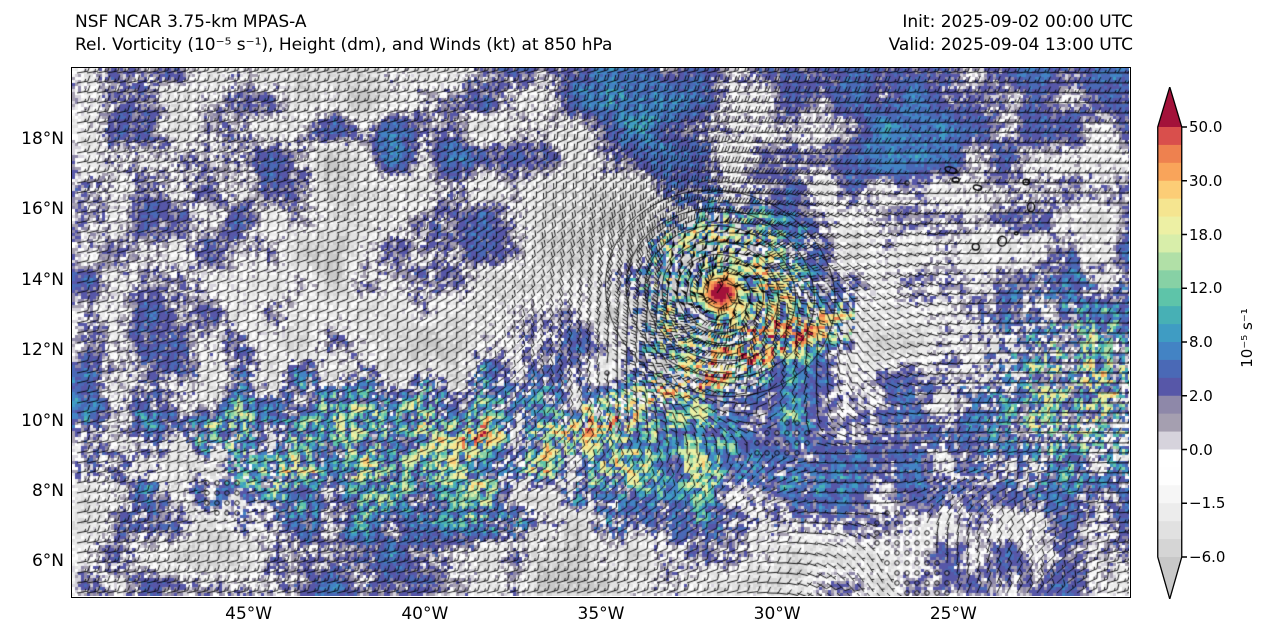 Image resolution: width=1275 pixels, height=644 pixels. I want to click on colorbar-tick-label: −1.5, so click(1207, 503).